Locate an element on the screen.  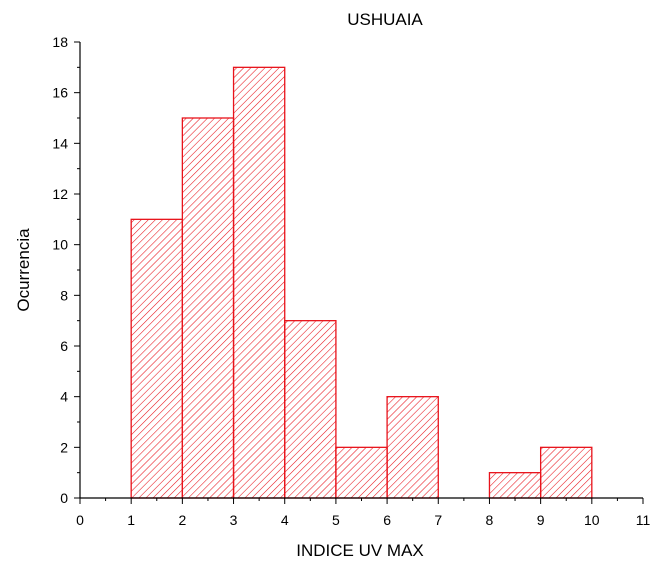
x-tick-label: 5 is located at coordinates (336, 520).